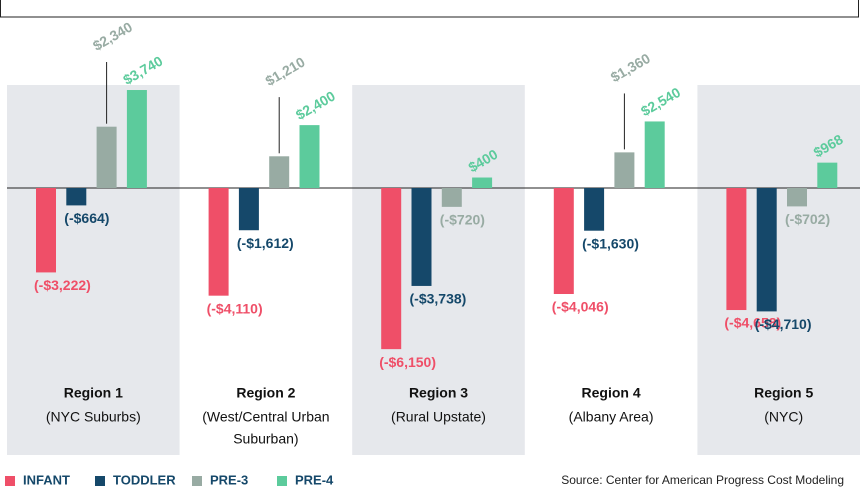 Image resolution: width=860 pixels, height=491 pixels. I want to click on value-label: (-$3,738), so click(438, 299).